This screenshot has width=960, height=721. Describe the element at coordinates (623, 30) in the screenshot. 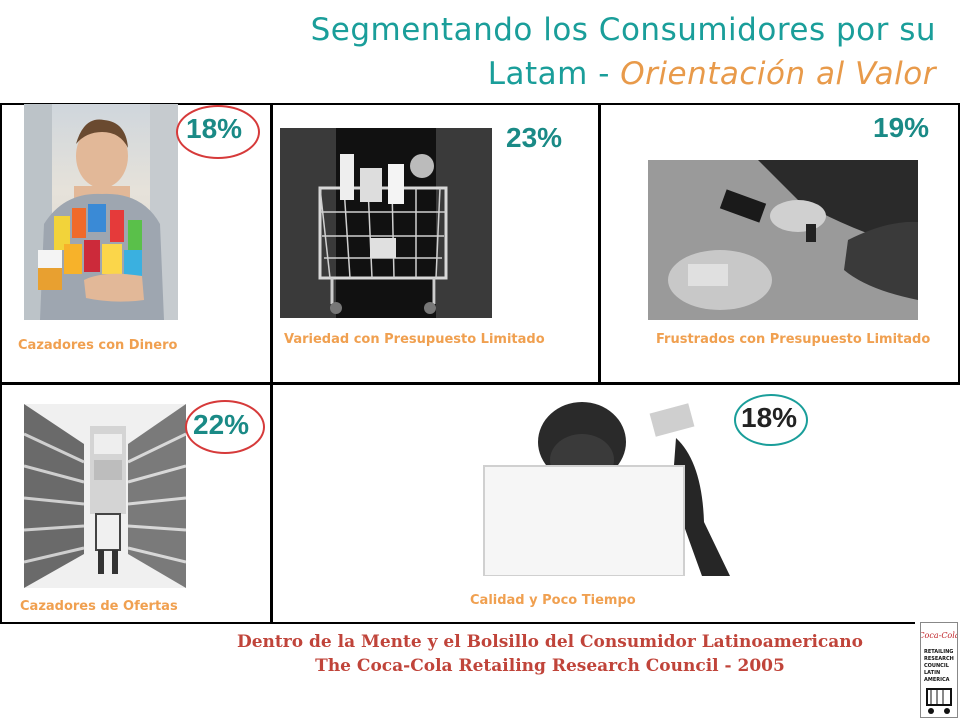

I see `title-line-1: Segmentando los Consumidores por su` at that location.